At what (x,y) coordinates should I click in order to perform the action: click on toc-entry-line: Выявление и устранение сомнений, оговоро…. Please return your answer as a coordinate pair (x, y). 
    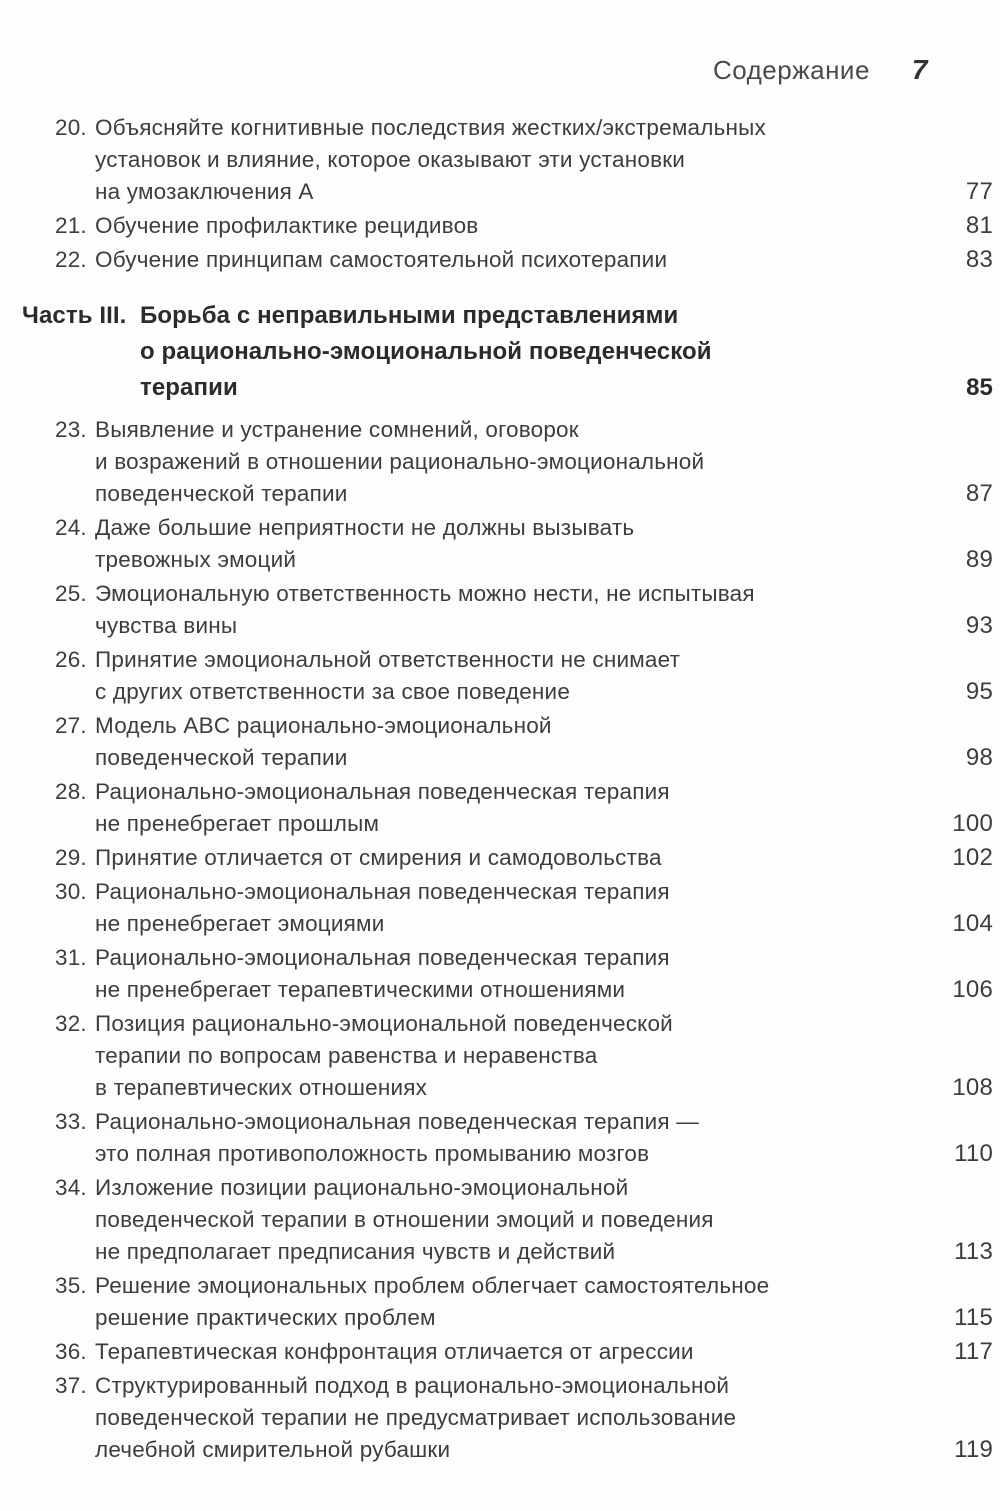
    Looking at the image, I should click on (337, 429).